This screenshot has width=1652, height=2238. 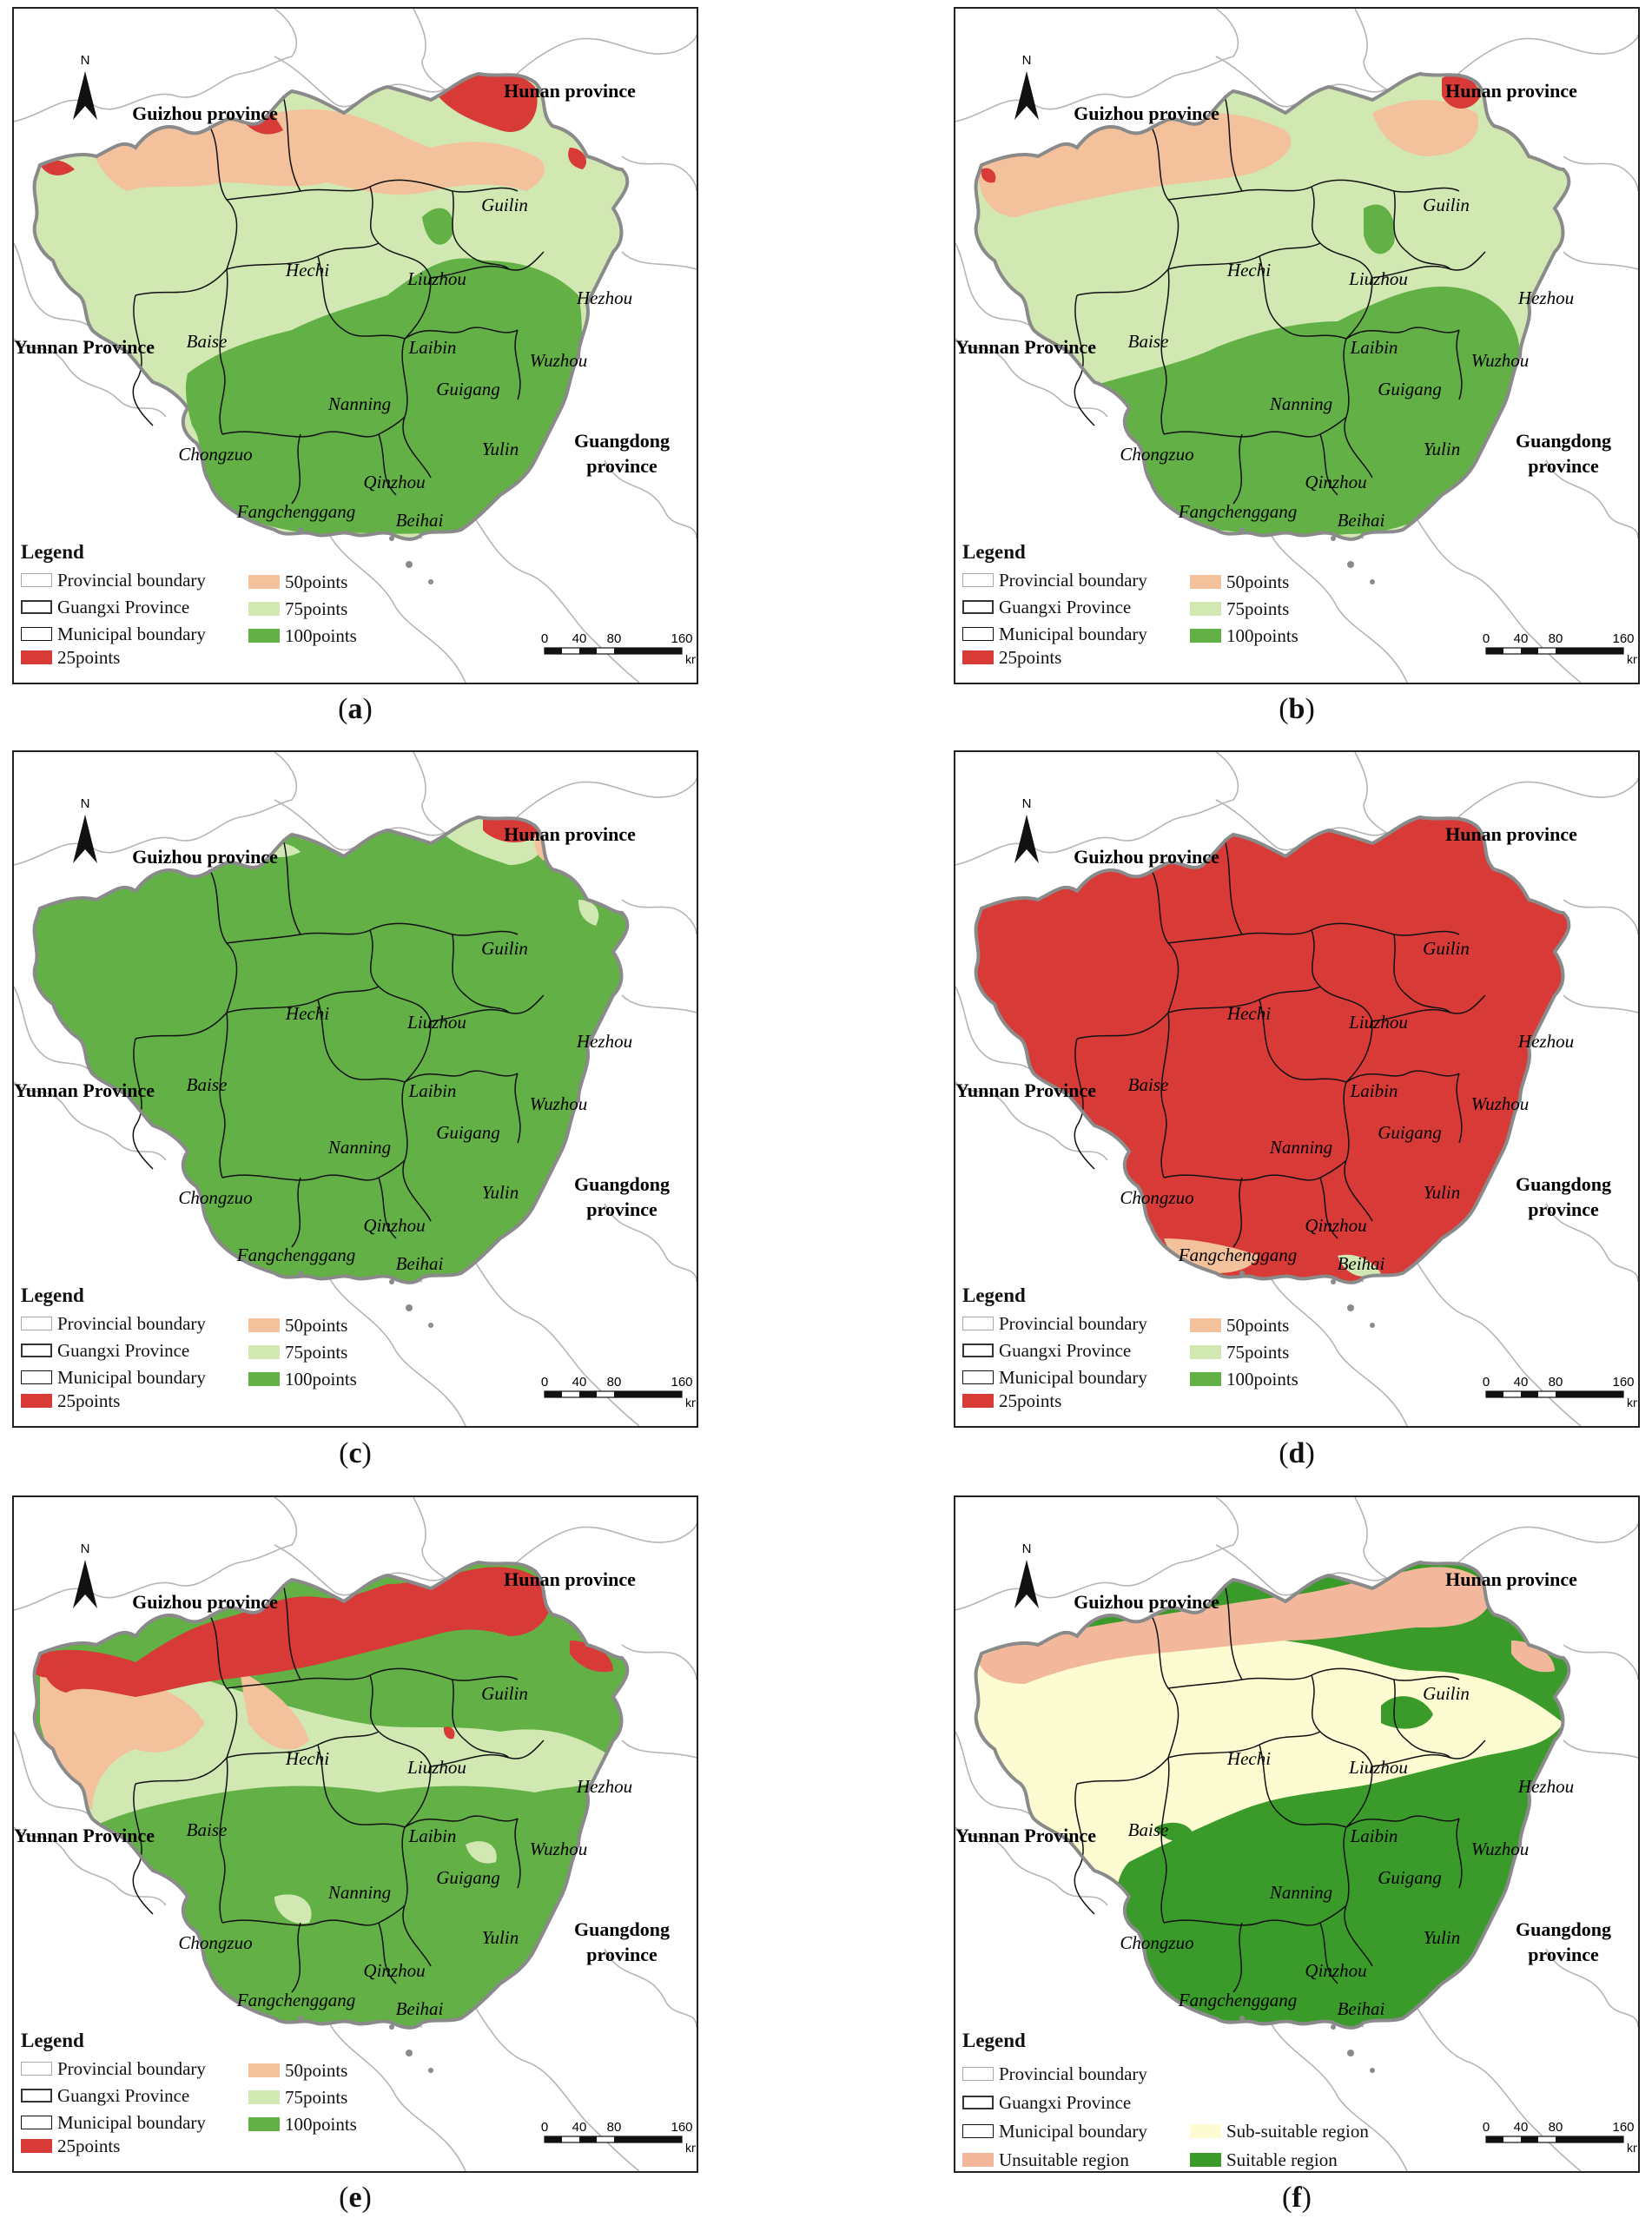 I want to click on panel-caption: (d), so click(x=1297, y=1453).